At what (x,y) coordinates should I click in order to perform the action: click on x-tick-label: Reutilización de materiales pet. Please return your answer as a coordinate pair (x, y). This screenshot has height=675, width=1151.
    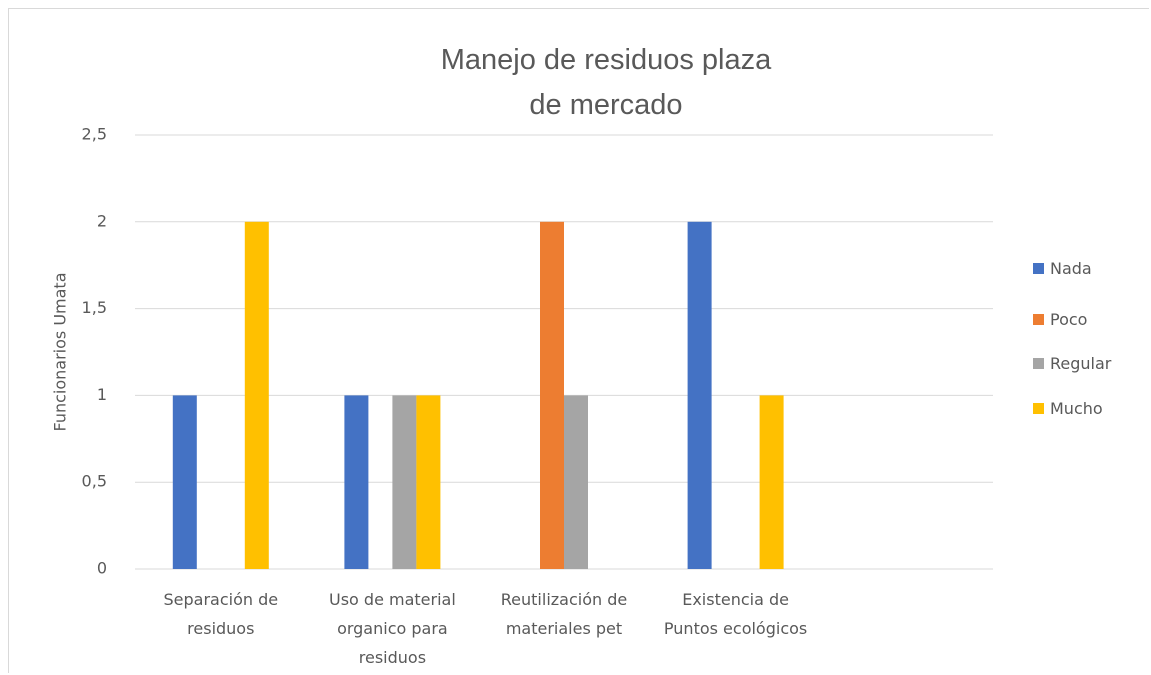
    Looking at the image, I should click on (564, 614).